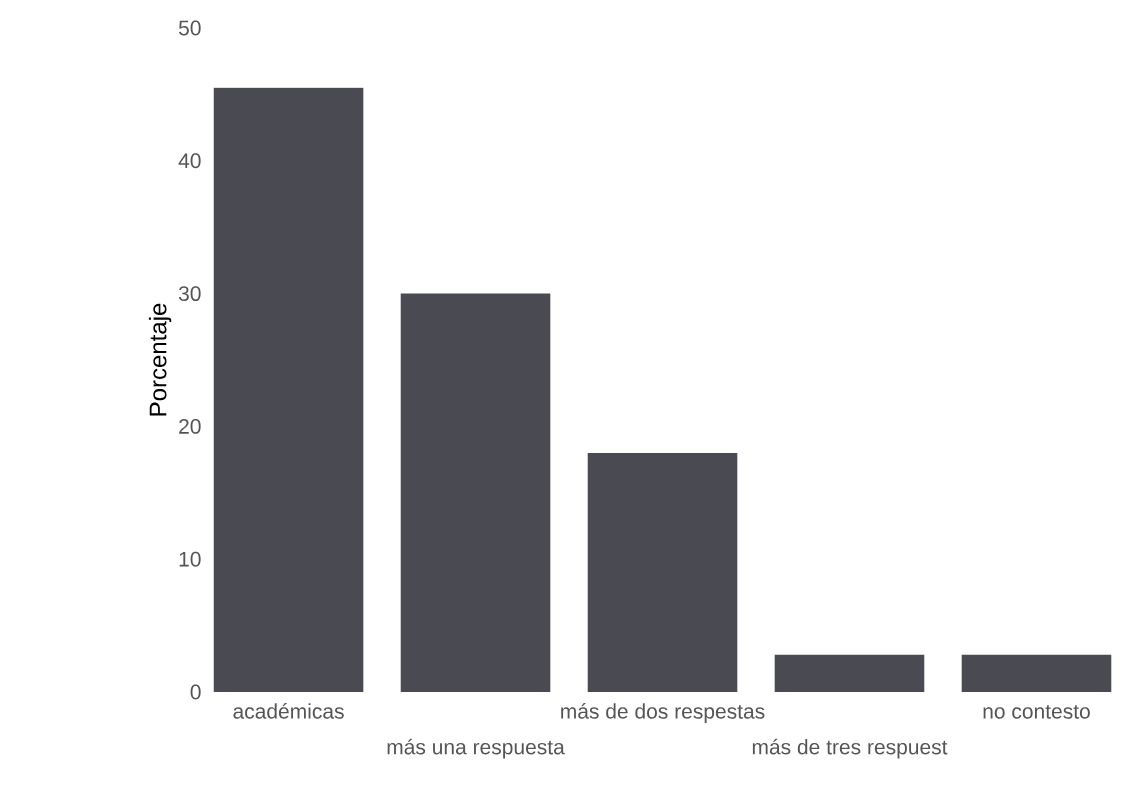 The height and width of the screenshot is (790, 1130). Describe the element at coordinates (190, 559) in the screenshot. I see `y-tick-label: 10` at that location.